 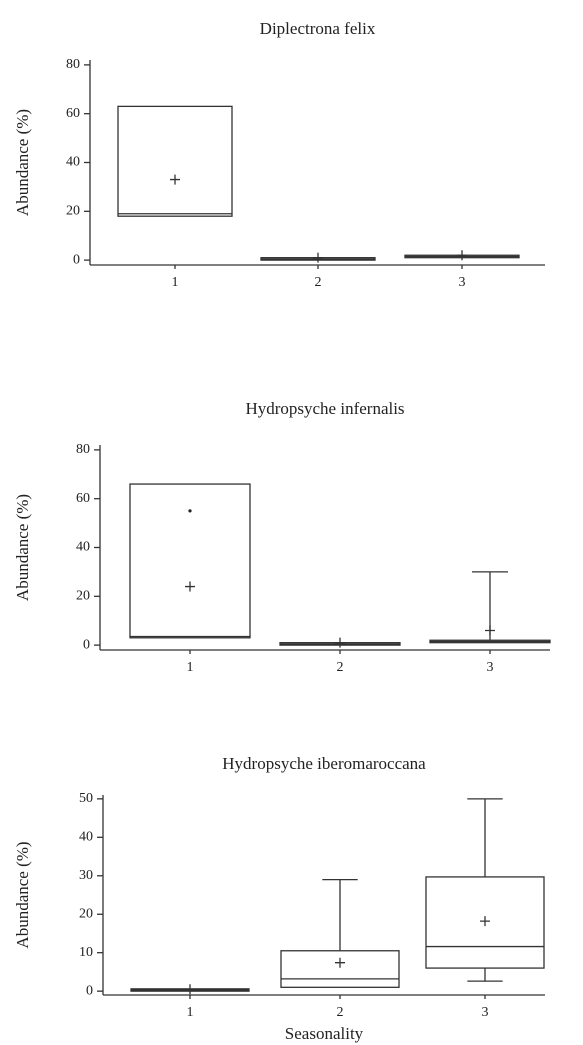 I want to click on y-tick-label: 10, so click(x=86, y=952).